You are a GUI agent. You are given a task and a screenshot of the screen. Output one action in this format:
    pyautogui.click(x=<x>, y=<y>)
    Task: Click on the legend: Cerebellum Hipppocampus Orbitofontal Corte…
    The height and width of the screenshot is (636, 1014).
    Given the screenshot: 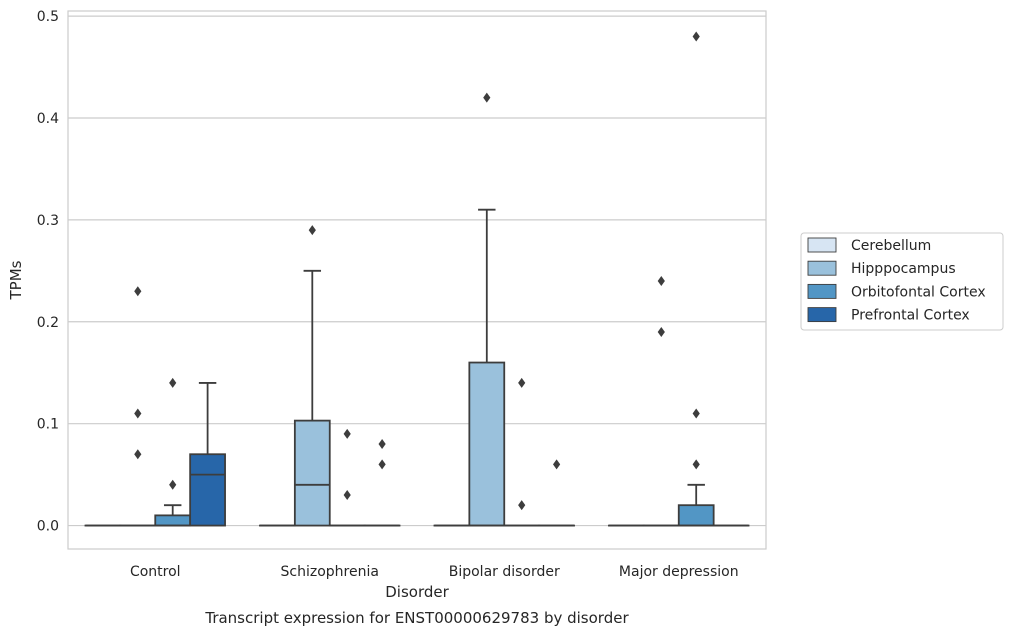 What is the action you would take?
    pyautogui.click(x=902, y=281)
    